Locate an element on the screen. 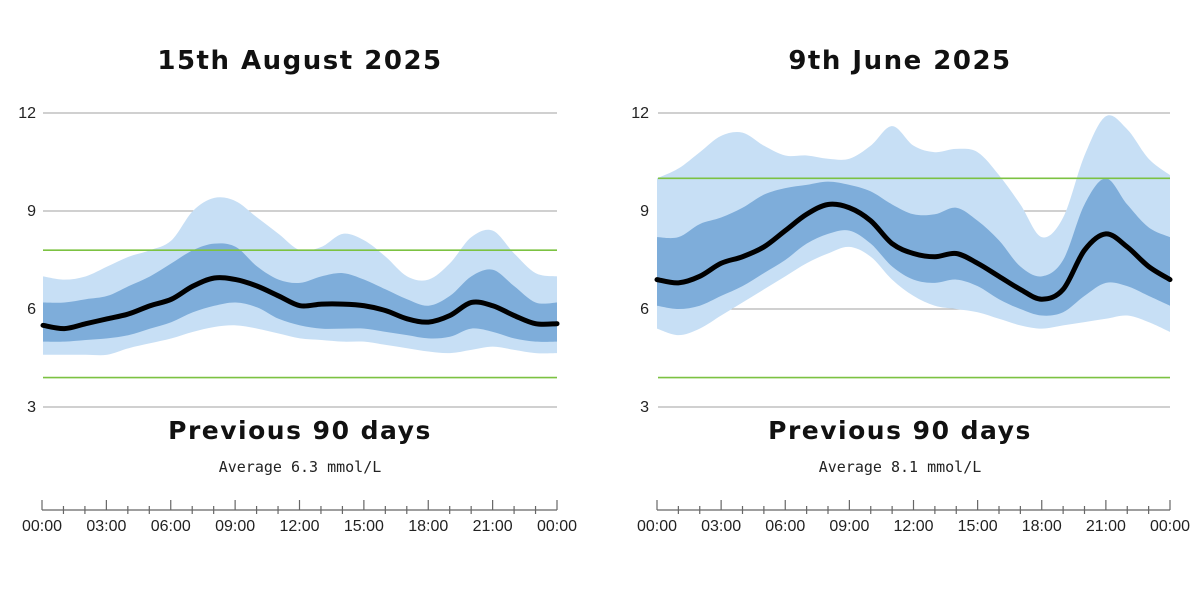  average-glucose-text: Average 6.3 mmol/L is located at coordinates (300, 467).